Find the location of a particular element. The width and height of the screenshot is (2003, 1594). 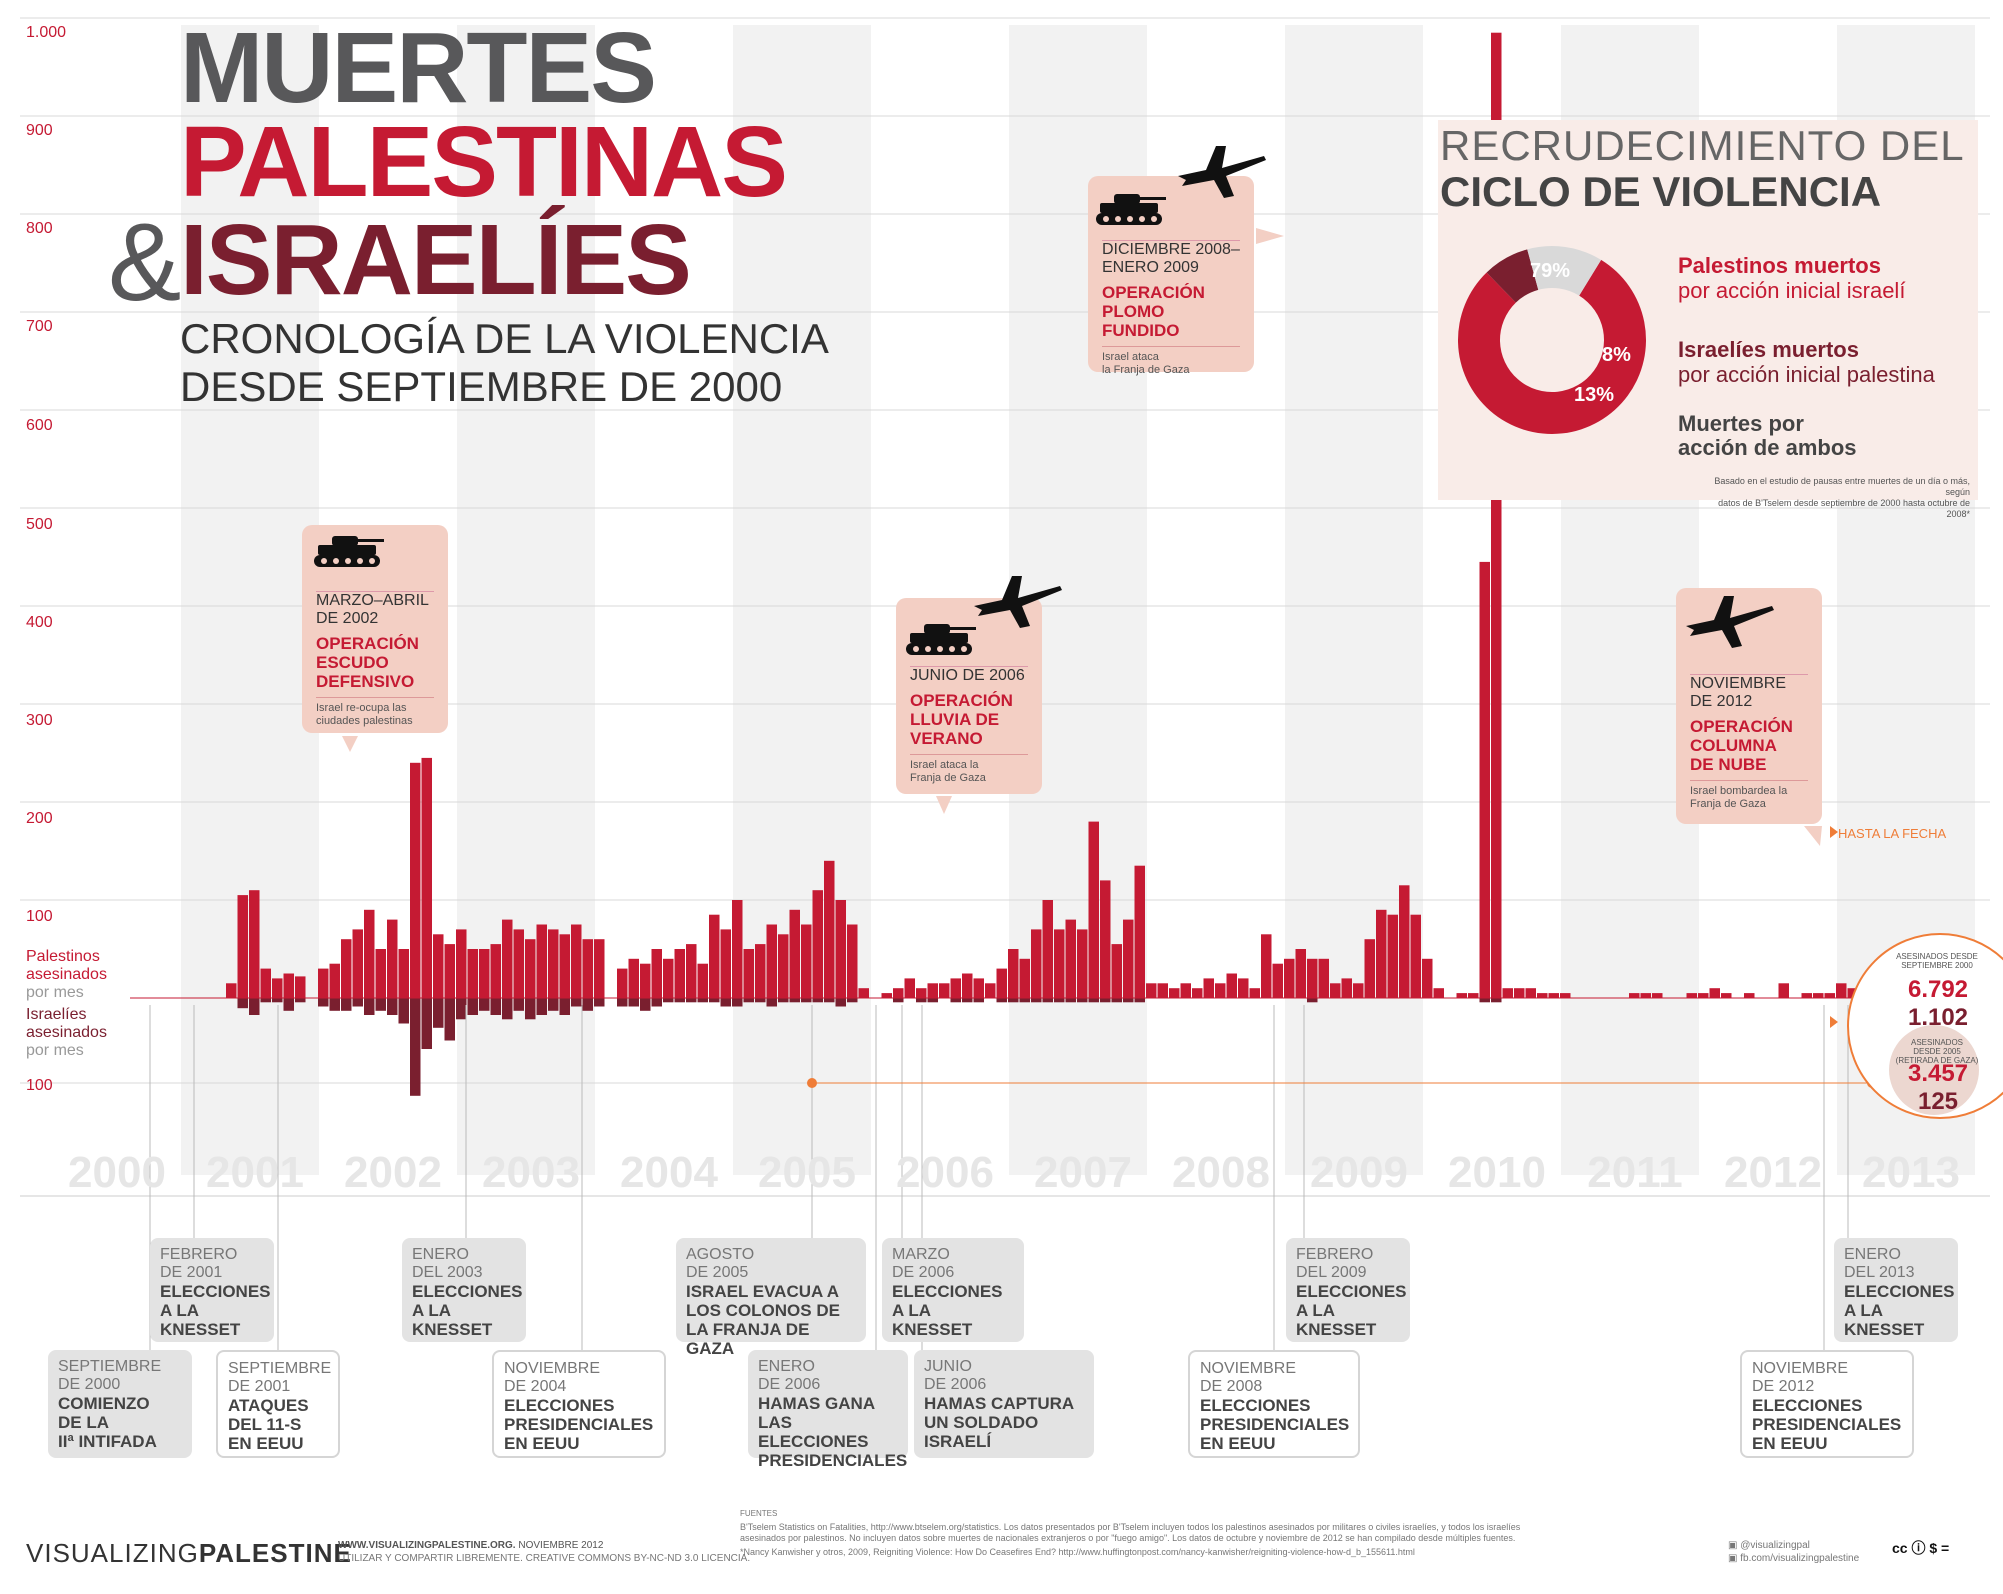

panel-heading-1: RECRUDECIMIENTO DEL is located at coordinates (1702, 145).